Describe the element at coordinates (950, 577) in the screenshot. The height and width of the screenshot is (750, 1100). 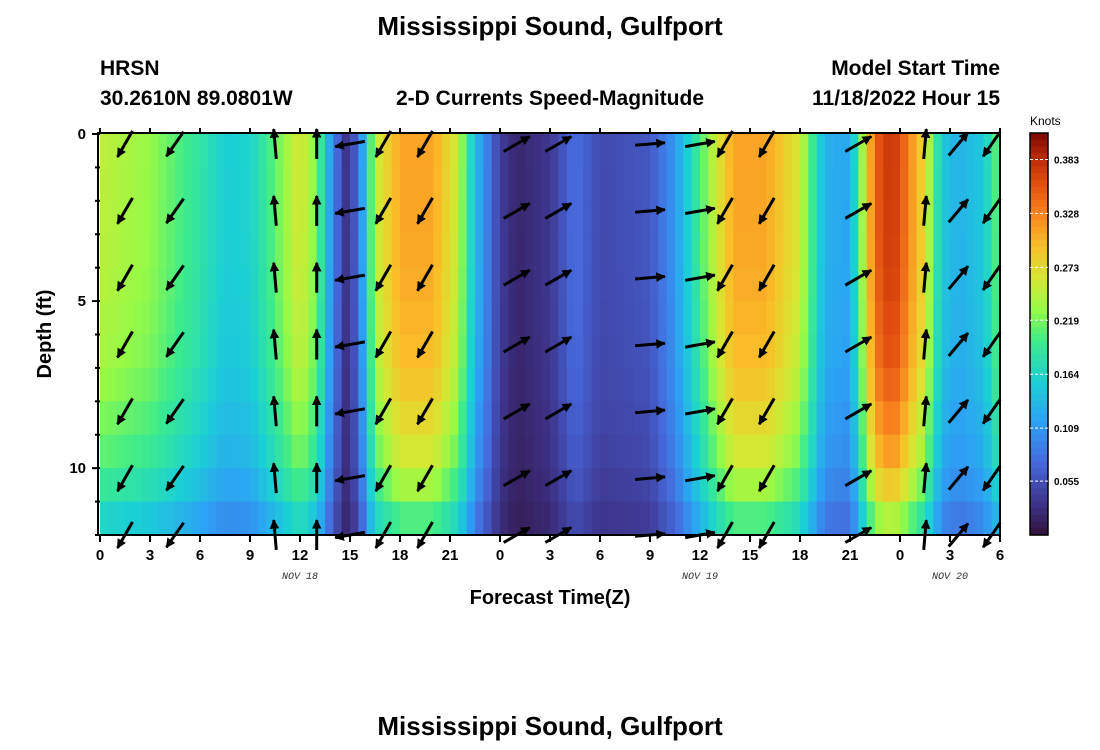
I see `date-label: NOV 20` at that location.